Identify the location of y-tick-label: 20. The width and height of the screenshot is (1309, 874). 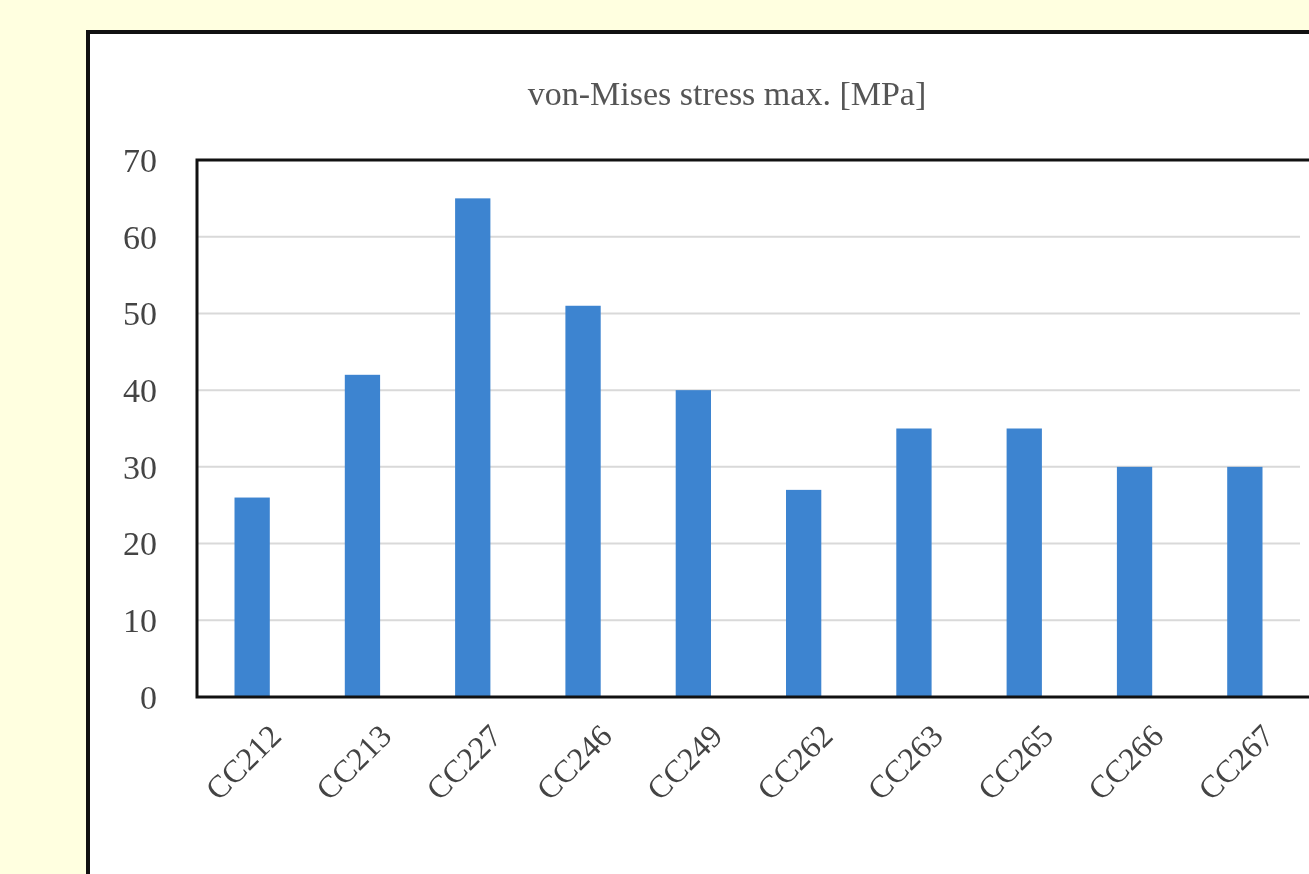
(140, 544).